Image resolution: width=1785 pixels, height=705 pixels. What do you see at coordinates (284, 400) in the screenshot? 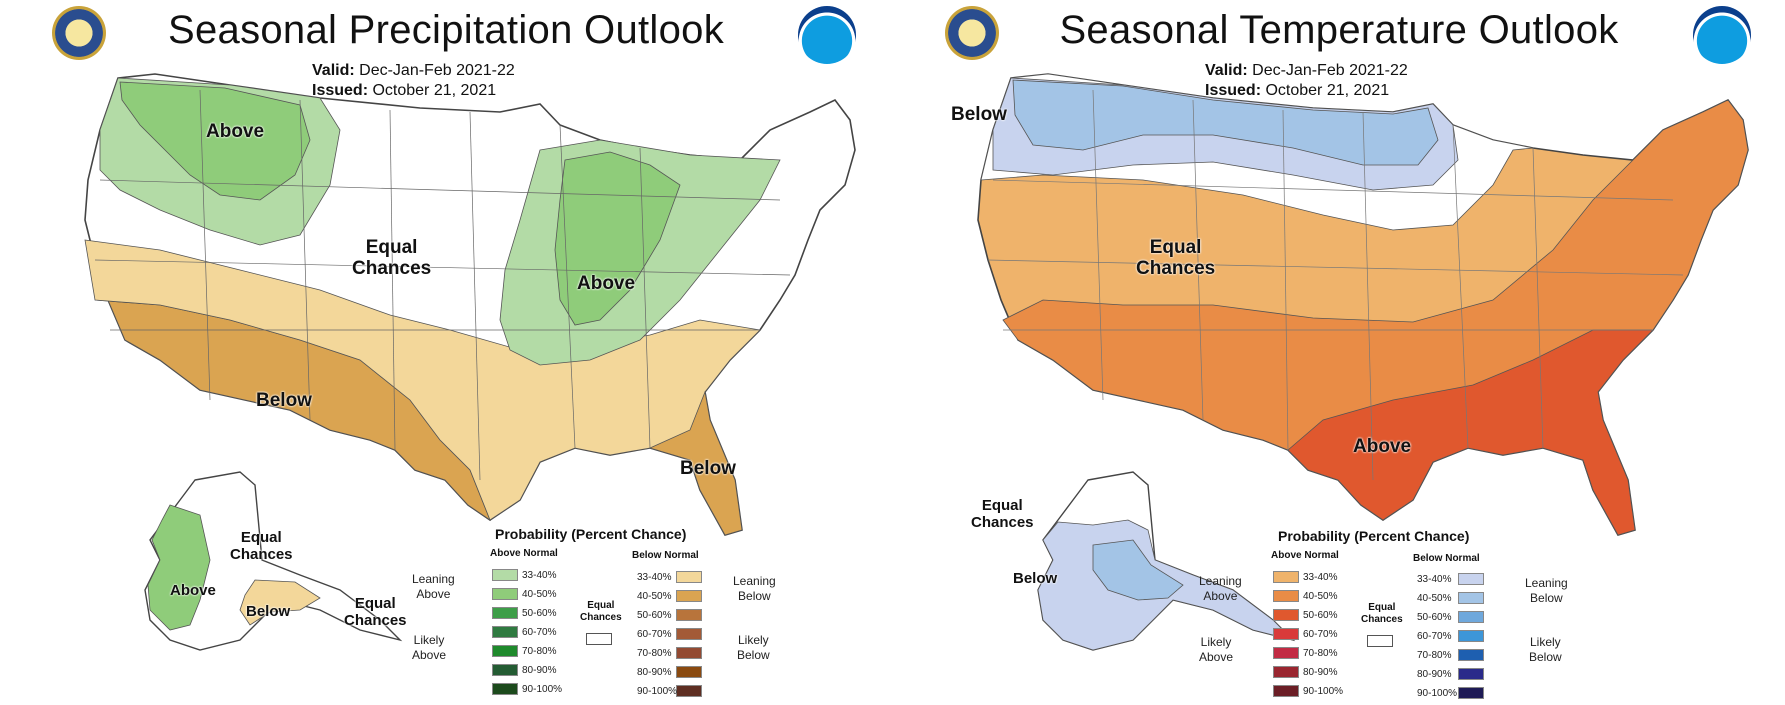
I see `map-label-below-southwest: Below` at bounding box center [284, 400].